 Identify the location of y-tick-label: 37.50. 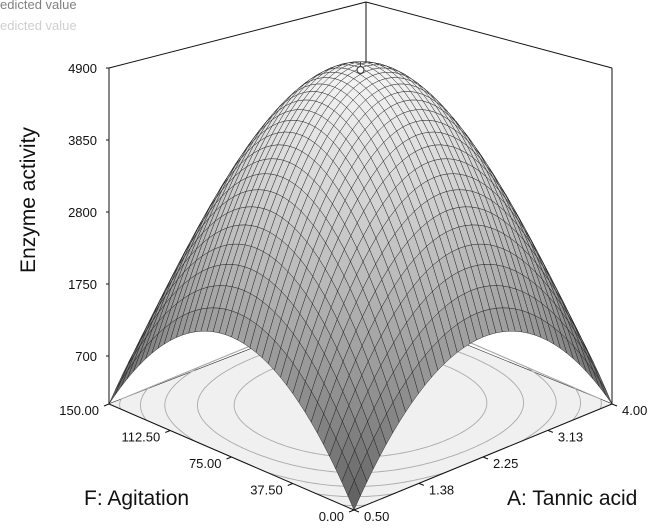
(266, 490).